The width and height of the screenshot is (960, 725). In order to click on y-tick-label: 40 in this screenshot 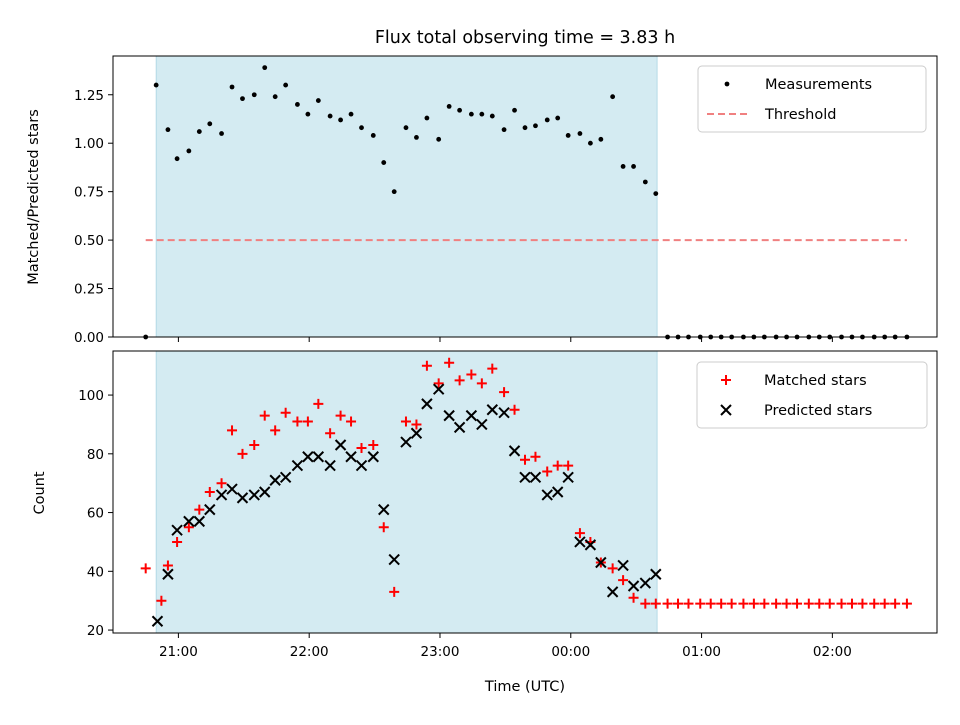, I will do `click(95, 572)`.